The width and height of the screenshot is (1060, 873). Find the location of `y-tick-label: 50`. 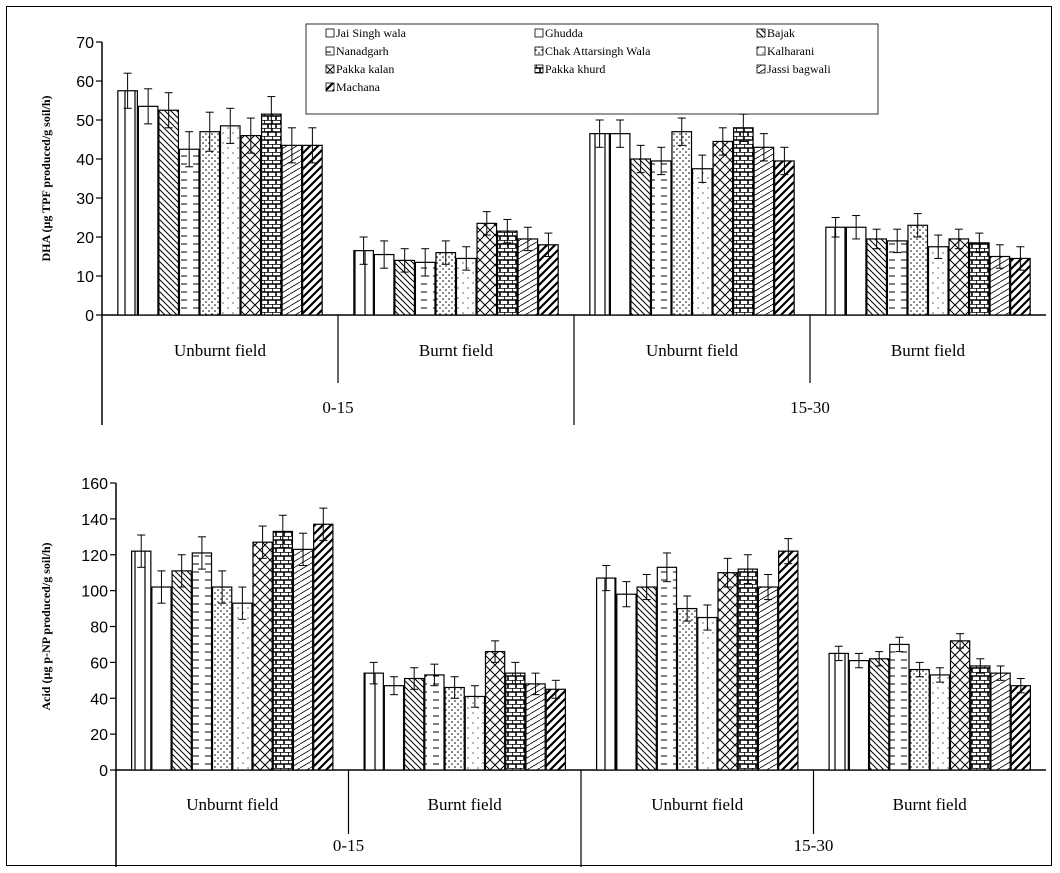

y-tick-label: 50 is located at coordinates (85, 121).